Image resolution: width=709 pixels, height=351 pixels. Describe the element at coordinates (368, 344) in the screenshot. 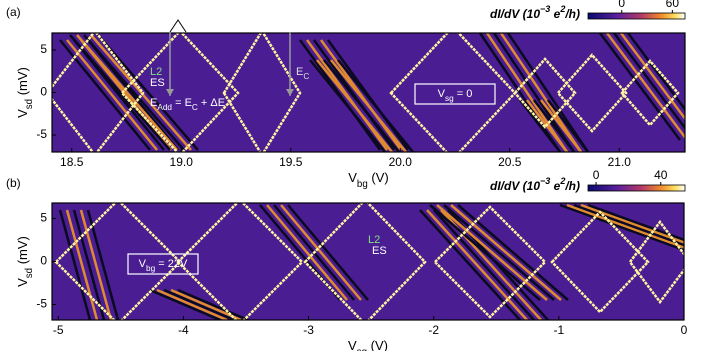

I see `x-axis-label: Vsg (V)` at that location.